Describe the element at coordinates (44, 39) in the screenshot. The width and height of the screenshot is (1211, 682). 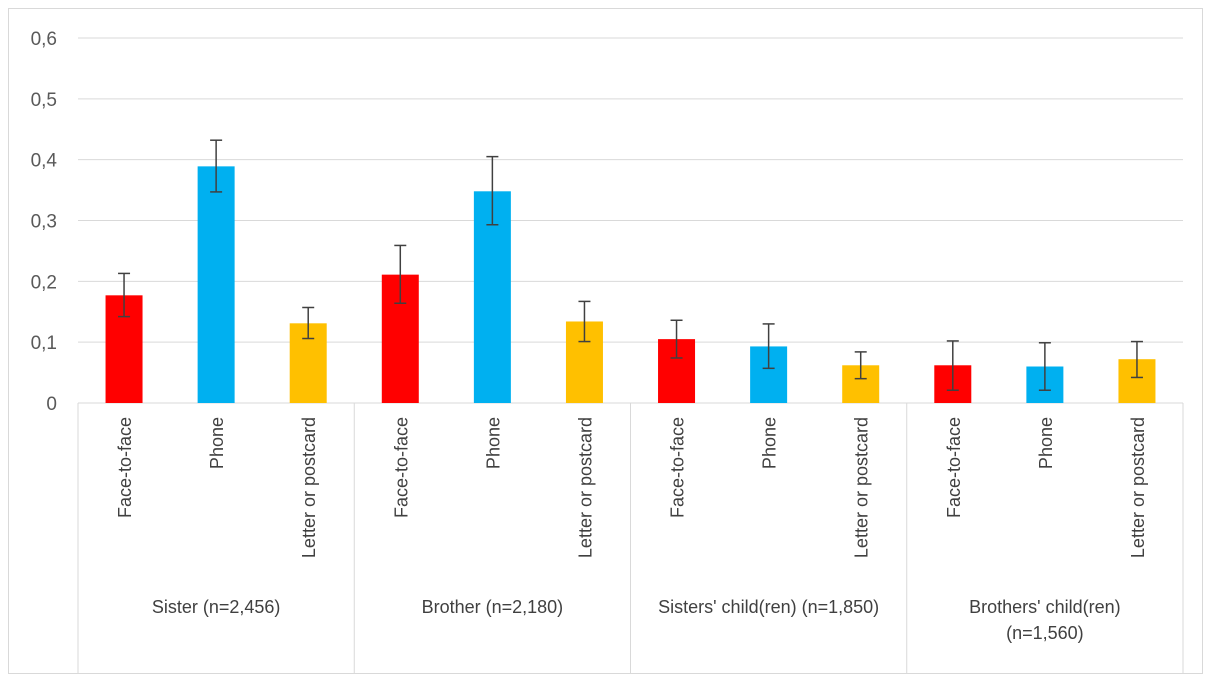
I see `y-tick-label: 0,6` at that location.